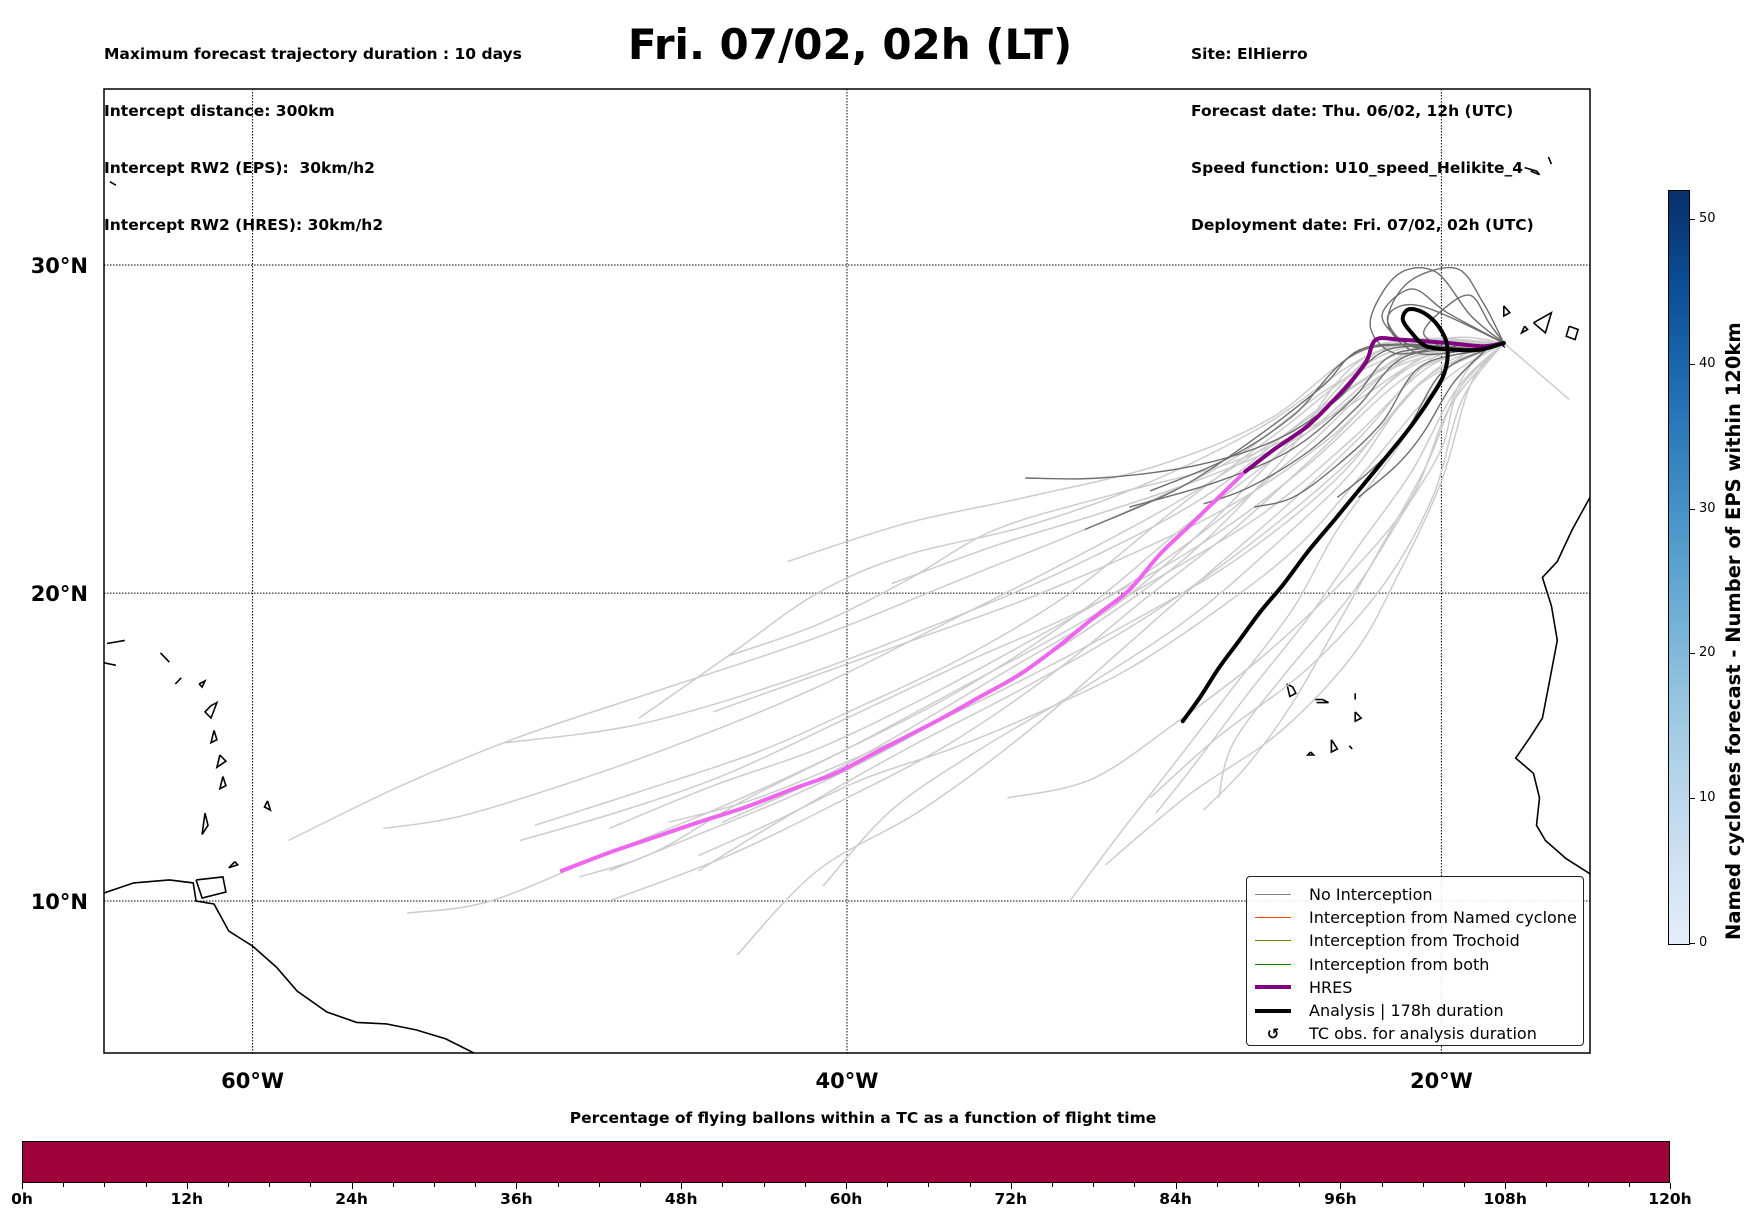  I want to click on hres-trajectory-late, so click(903, 671).